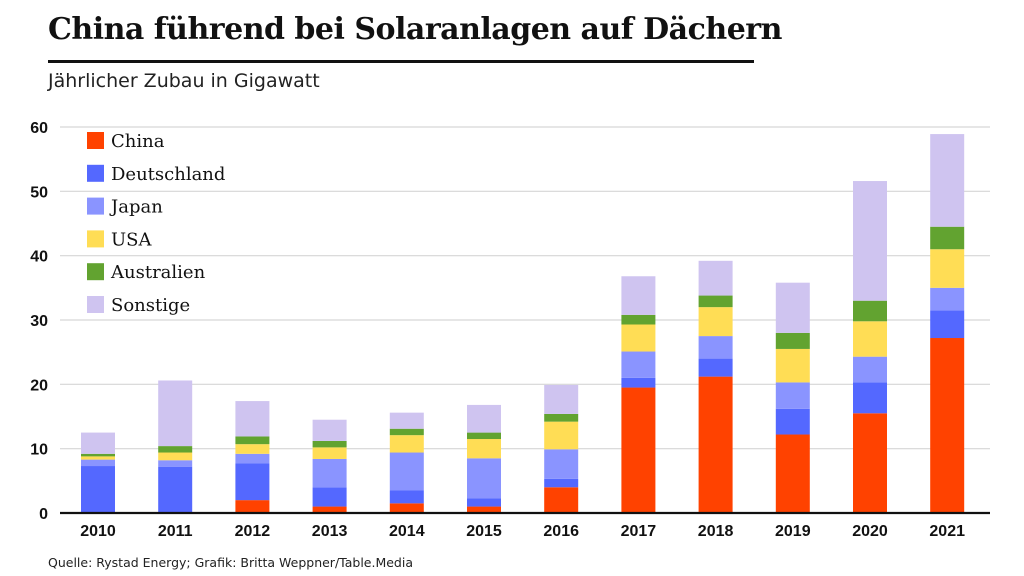 This screenshot has width=1024, height=576. I want to click on title-underline, so click(401, 61).